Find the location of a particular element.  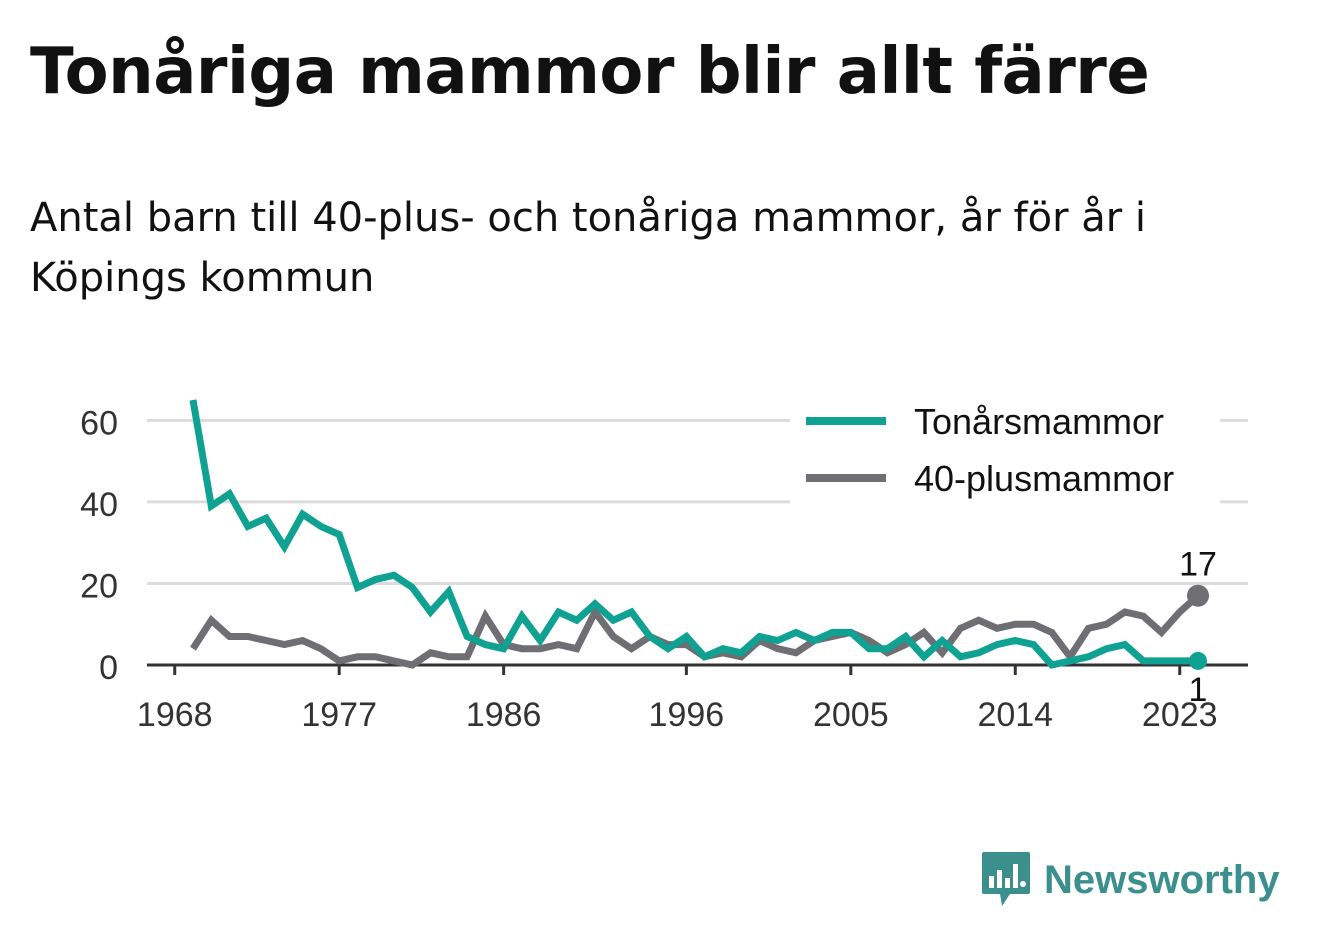

y-axis-ticks: 0 20 40 60 is located at coordinates (99, 545).